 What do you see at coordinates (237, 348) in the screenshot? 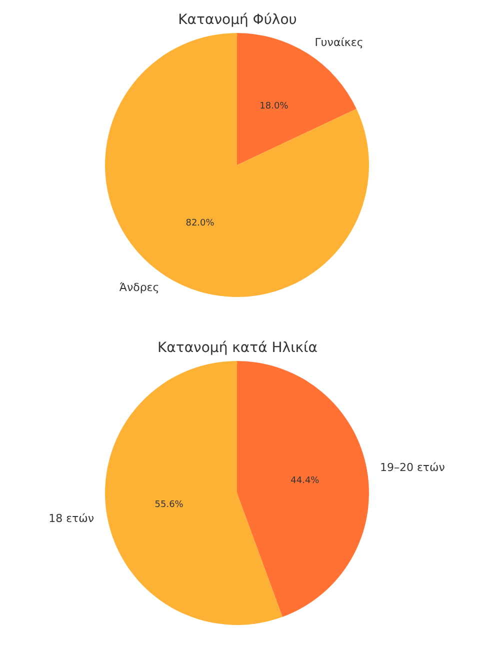
I see `chart-title: Κατανομή κατά Ηλικία` at bounding box center [237, 348].